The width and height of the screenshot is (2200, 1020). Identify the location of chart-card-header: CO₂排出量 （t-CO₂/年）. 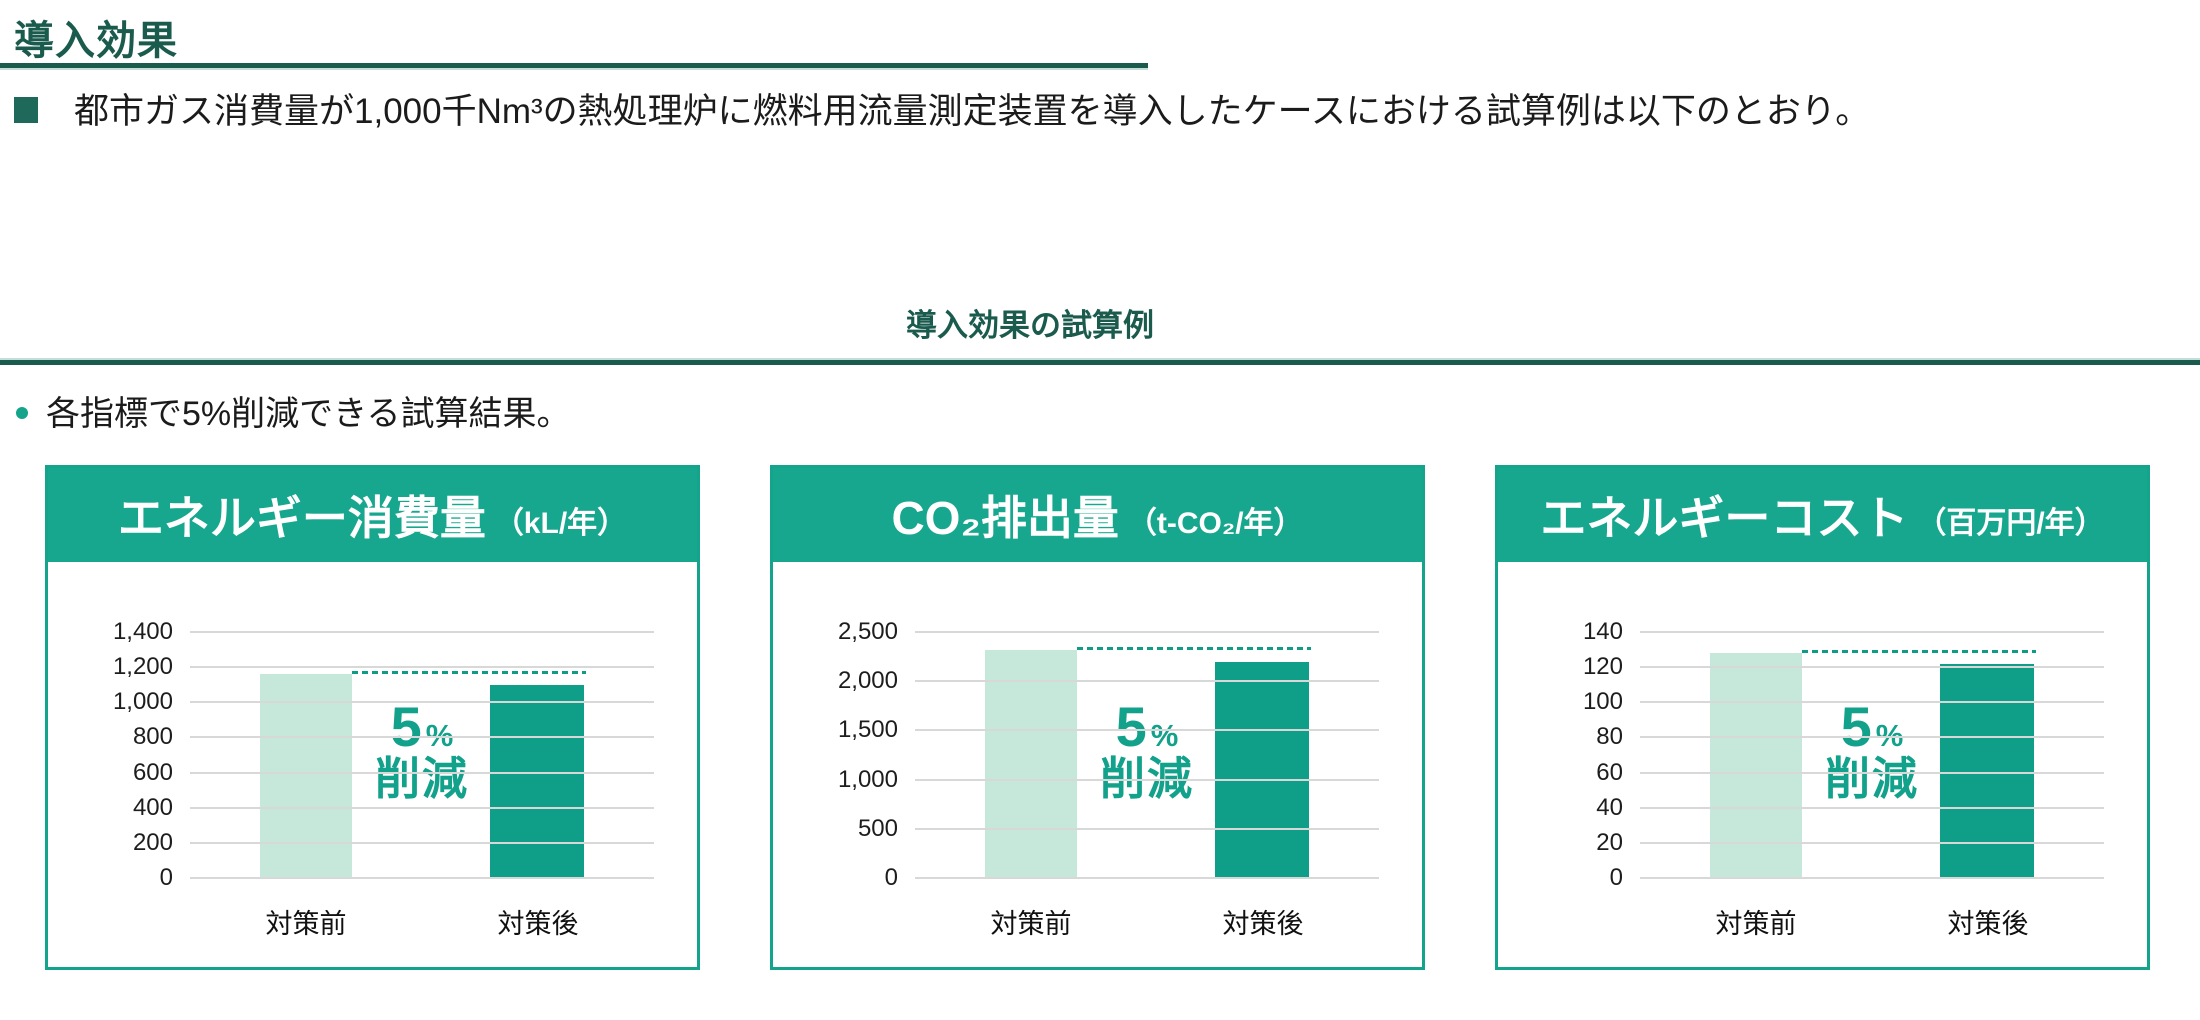
(1097, 515).